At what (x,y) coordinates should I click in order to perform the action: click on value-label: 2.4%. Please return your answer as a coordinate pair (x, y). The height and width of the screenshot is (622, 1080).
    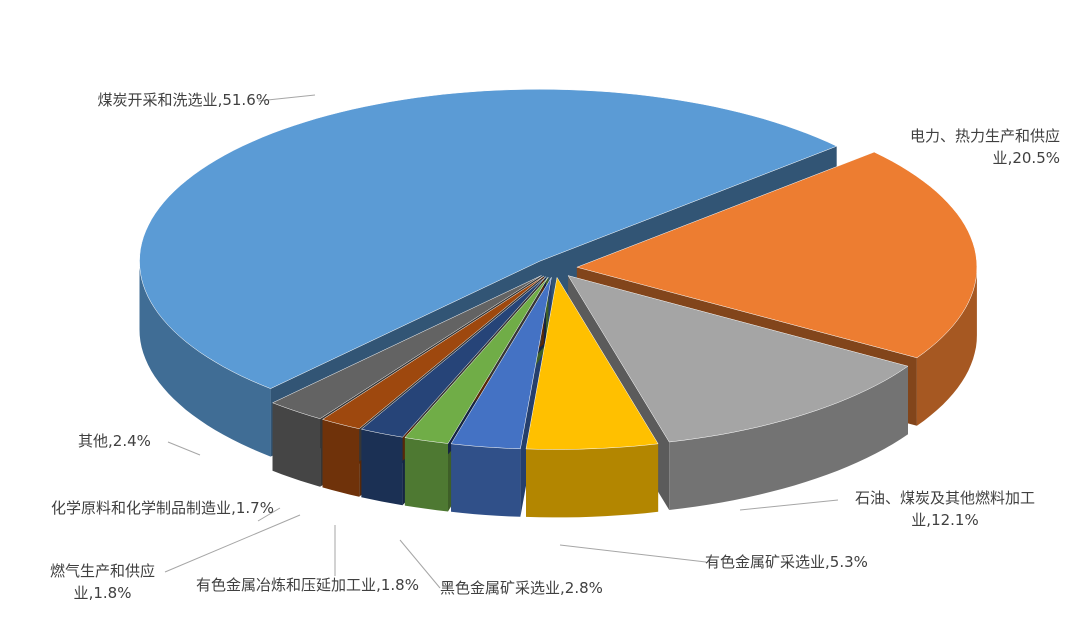
    Looking at the image, I should click on (131, 441).